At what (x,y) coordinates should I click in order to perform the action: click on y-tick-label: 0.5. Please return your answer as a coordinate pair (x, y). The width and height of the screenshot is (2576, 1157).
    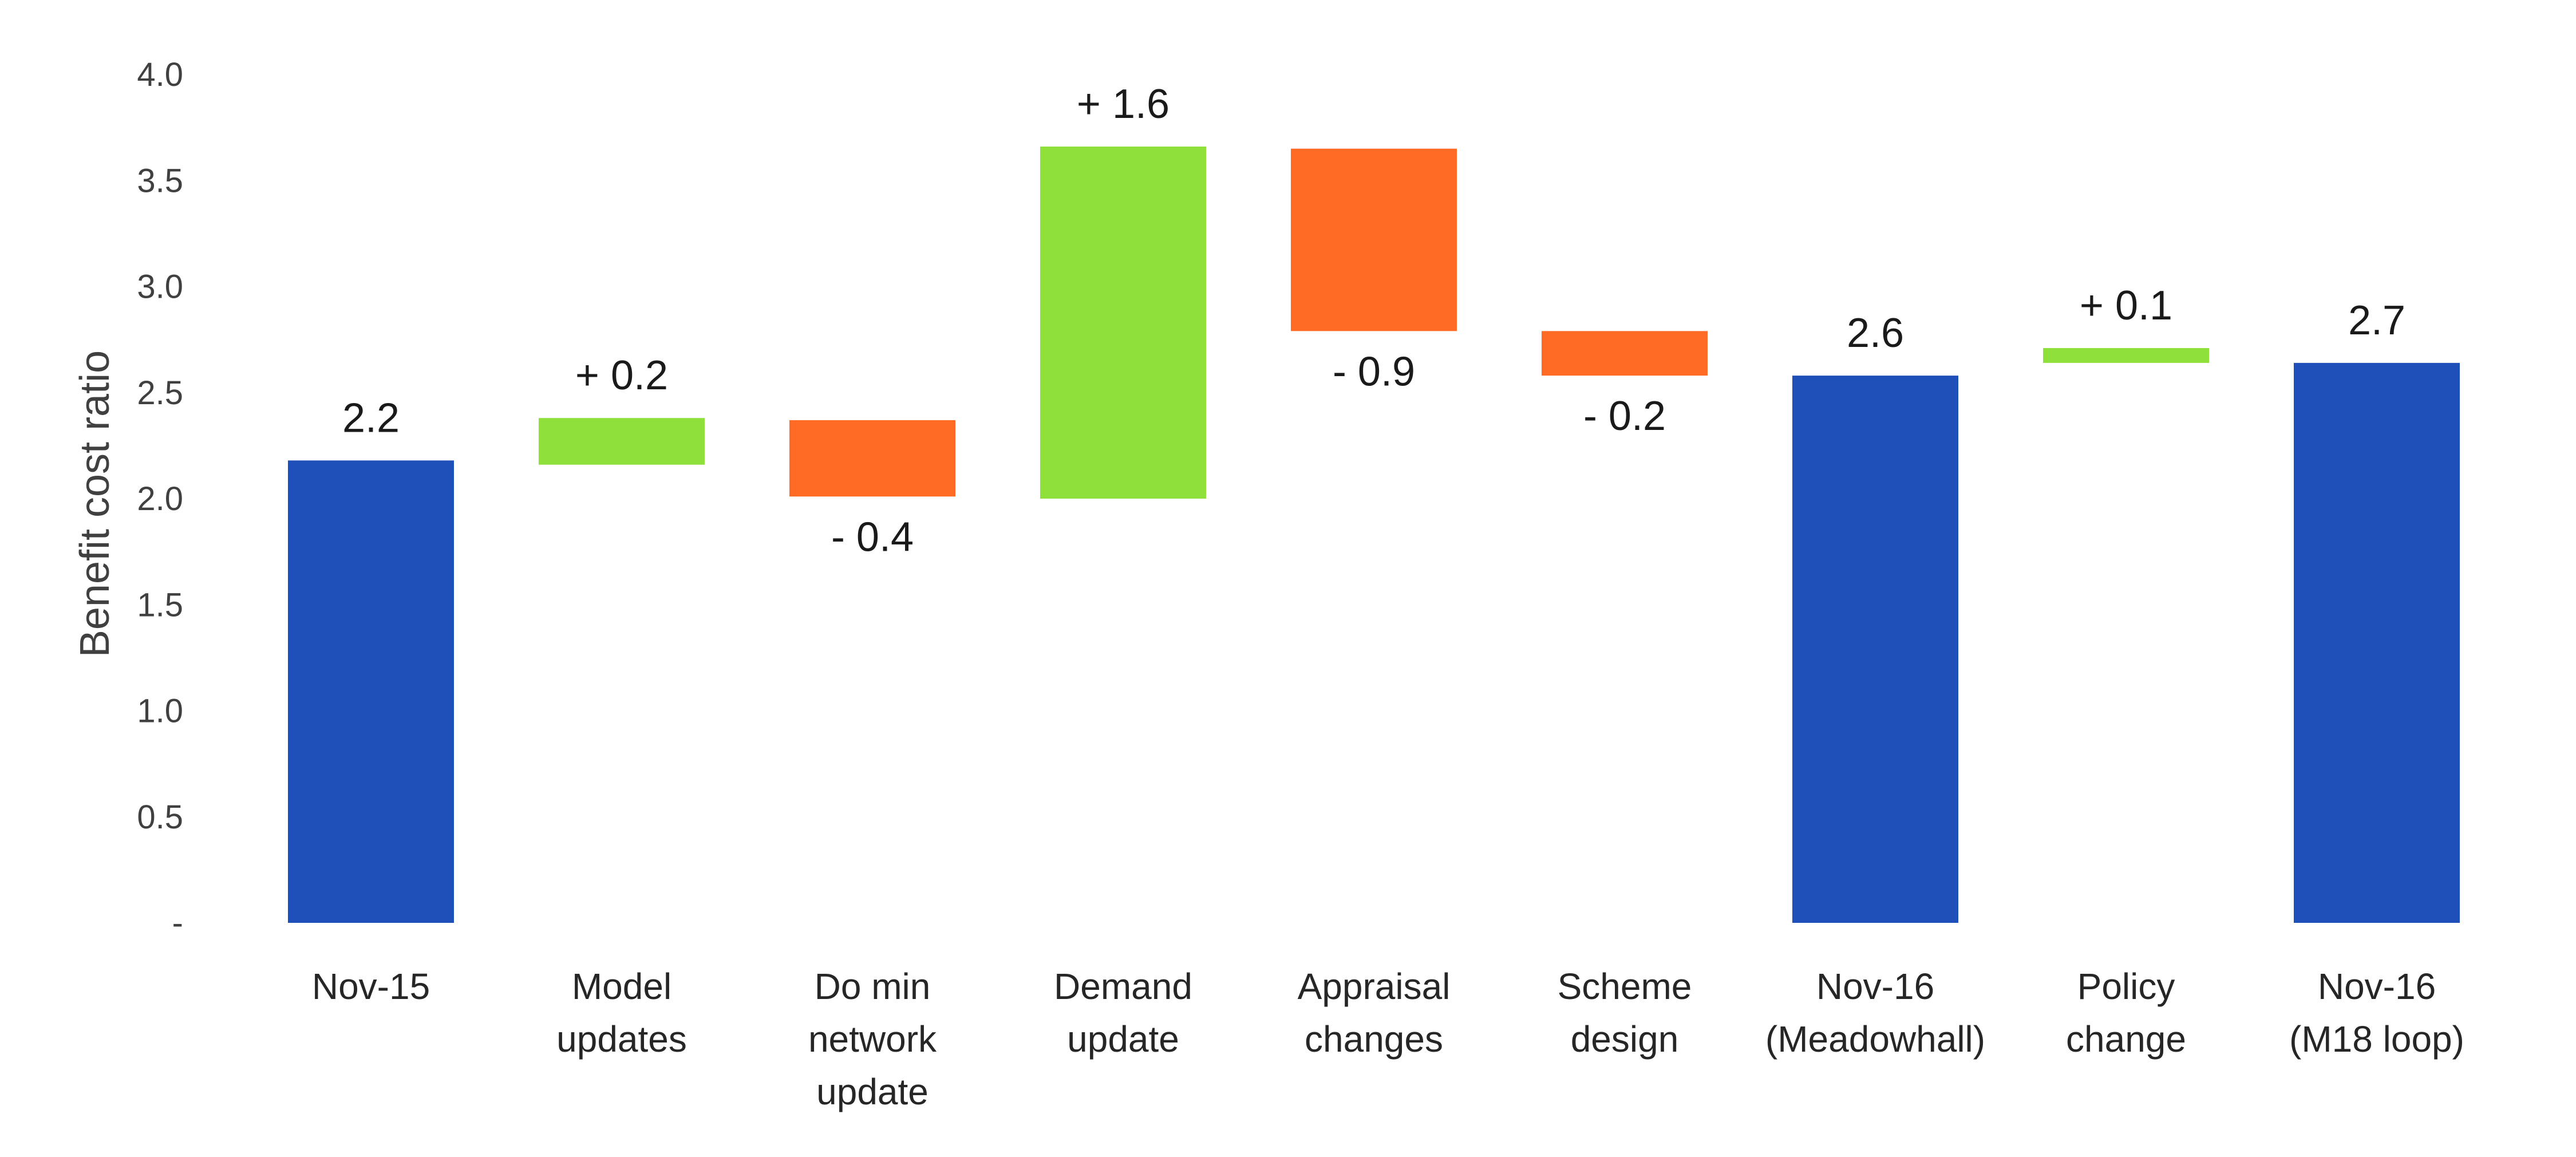
    Looking at the image, I should click on (160, 818).